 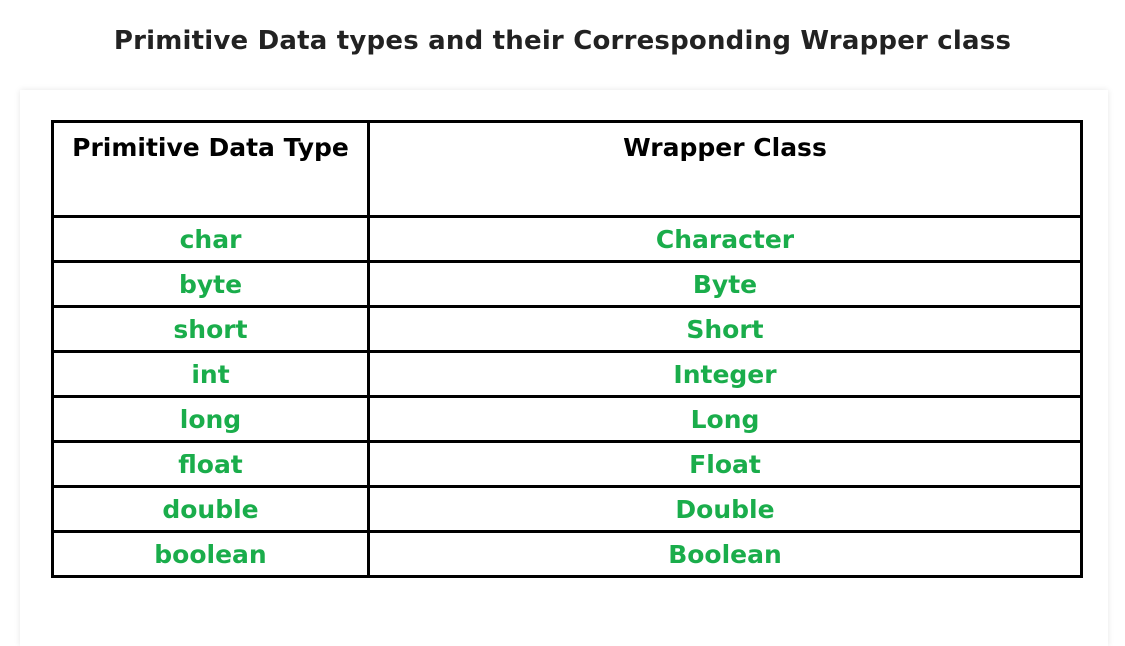 I want to click on primitive-cell: short, so click(x=210, y=329).